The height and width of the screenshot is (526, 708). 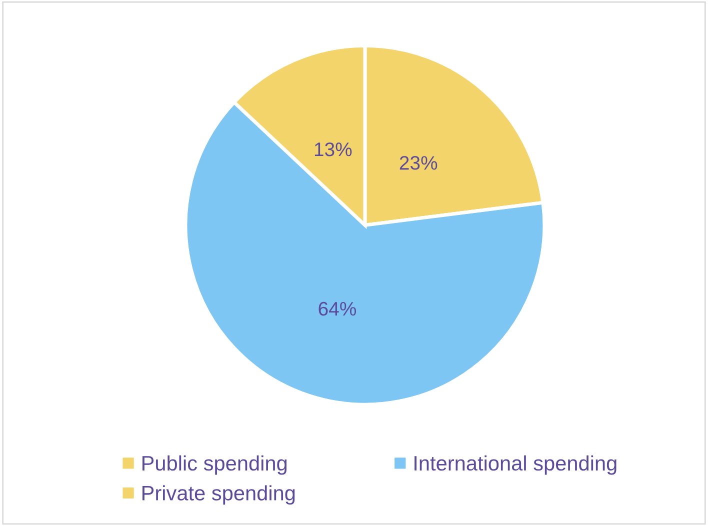 What do you see at coordinates (218, 495) in the screenshot?
I see `legend-label: Private spending` at bounding box center [218, 495].